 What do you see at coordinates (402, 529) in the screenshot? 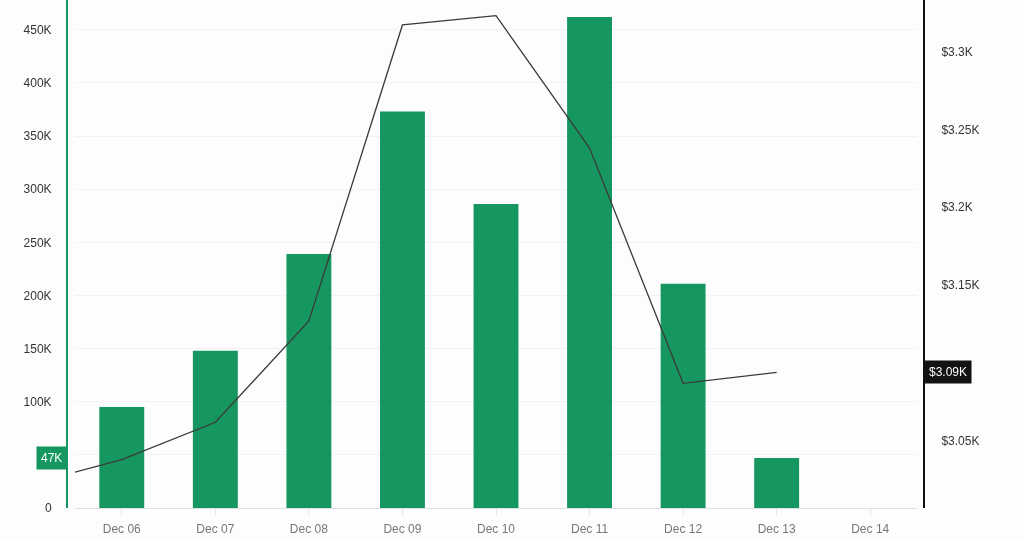
I see `x-tick-label: Dec 09` at bounding box center [402, 529].